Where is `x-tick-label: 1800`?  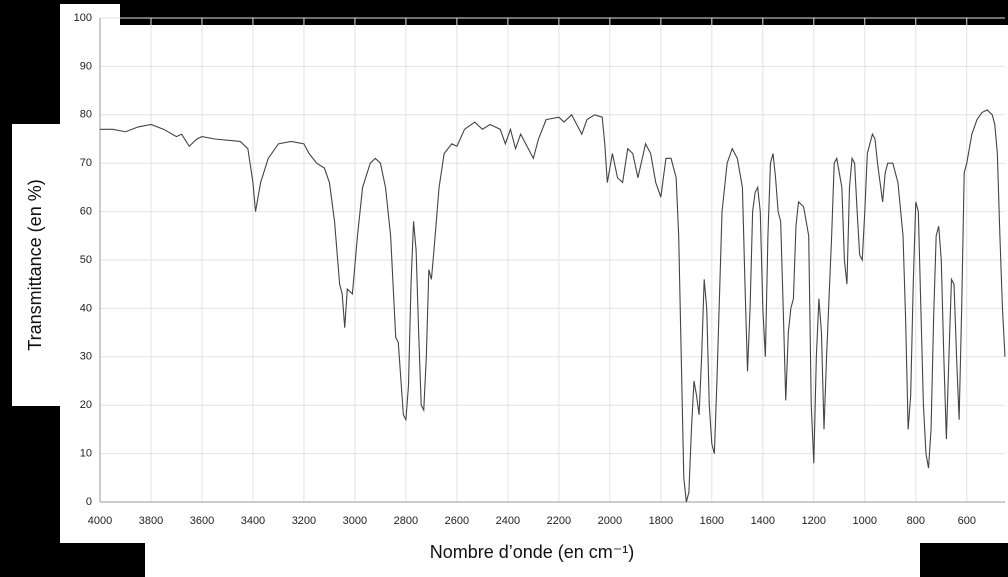 x-tick-label: 1800 is located at coordinates (661, 521).